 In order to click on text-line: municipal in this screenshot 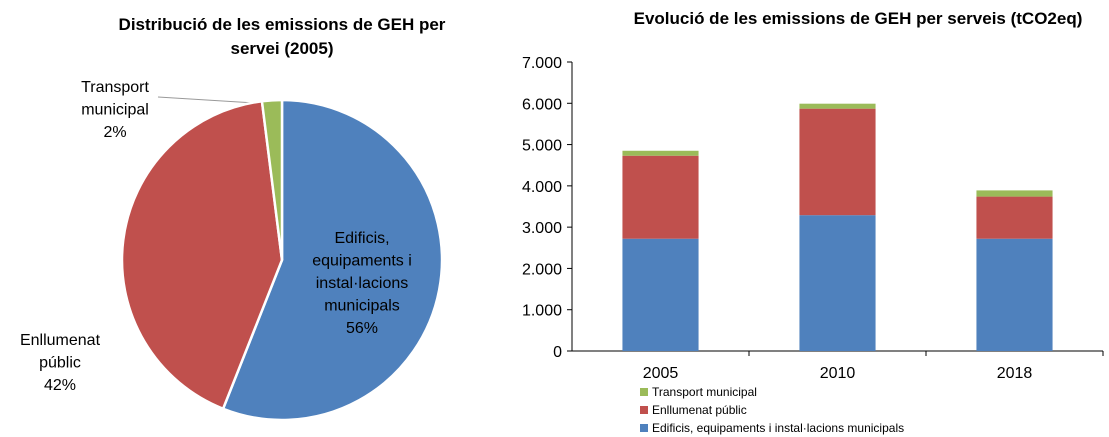, I will do `click(115, 110)`.